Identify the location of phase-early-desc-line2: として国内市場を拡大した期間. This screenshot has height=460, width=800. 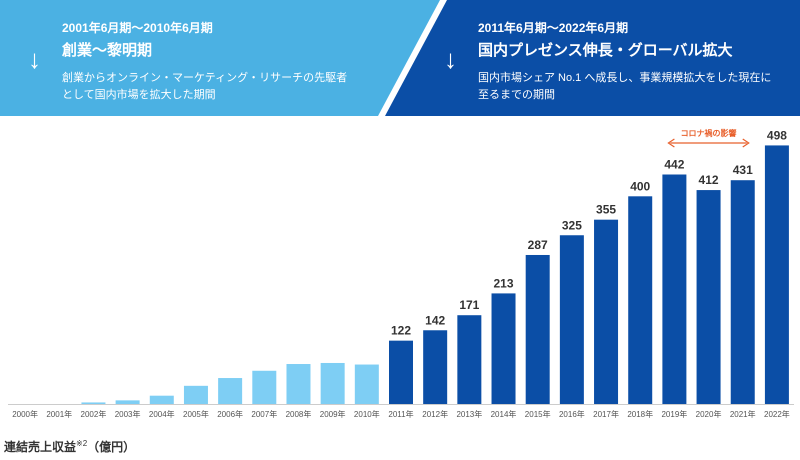
(139, 95).